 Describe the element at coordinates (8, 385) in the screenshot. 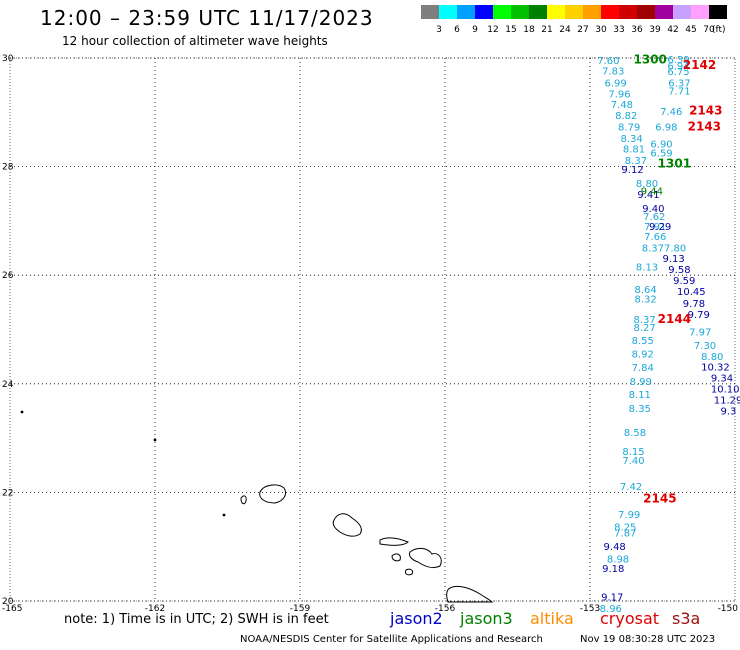

I see `lat-label: 24` at that location.